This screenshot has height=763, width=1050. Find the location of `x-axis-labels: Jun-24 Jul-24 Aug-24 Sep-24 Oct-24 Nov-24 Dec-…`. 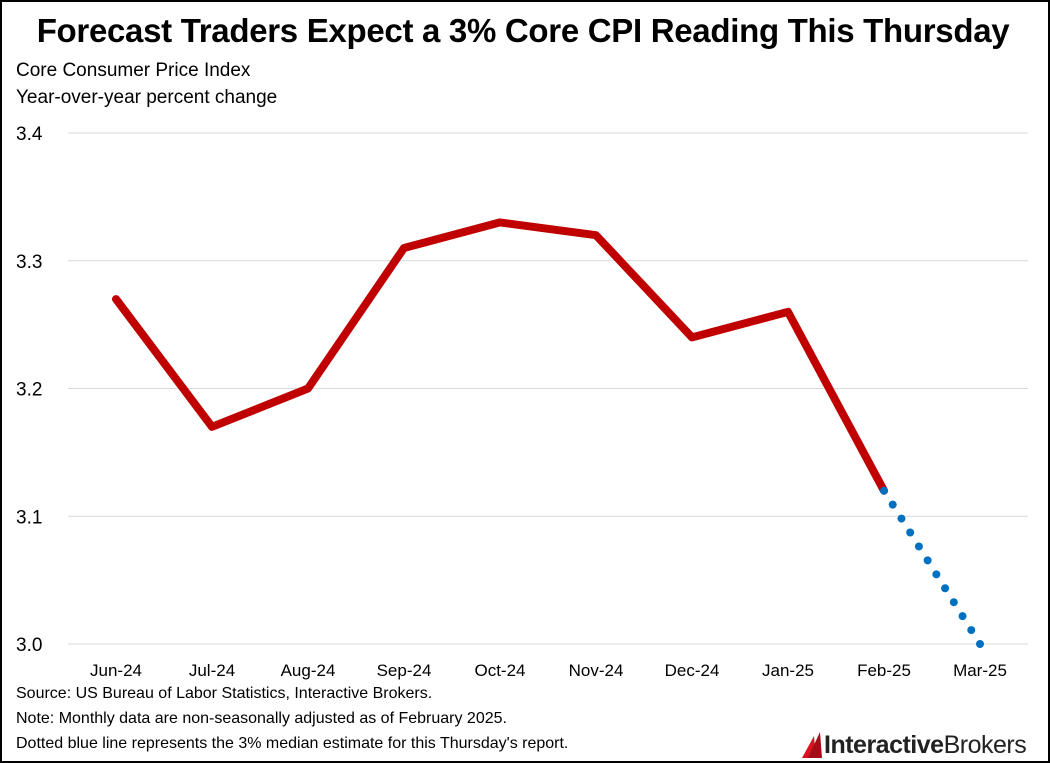

x-axis-labels: Jun-24 Jul-24 Aug-24 Sep-24 Oct-24 Nov-24 Dec-… is located at coordinates (548, 670).